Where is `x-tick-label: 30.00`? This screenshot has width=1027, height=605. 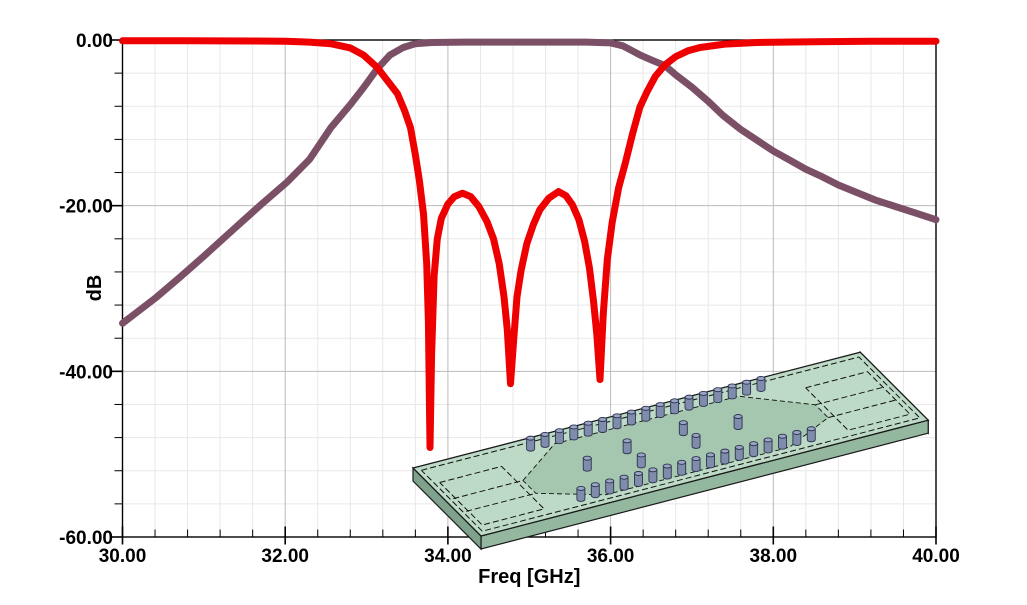
x-tick-label: 30.00 is located at coordinates (123, 556).